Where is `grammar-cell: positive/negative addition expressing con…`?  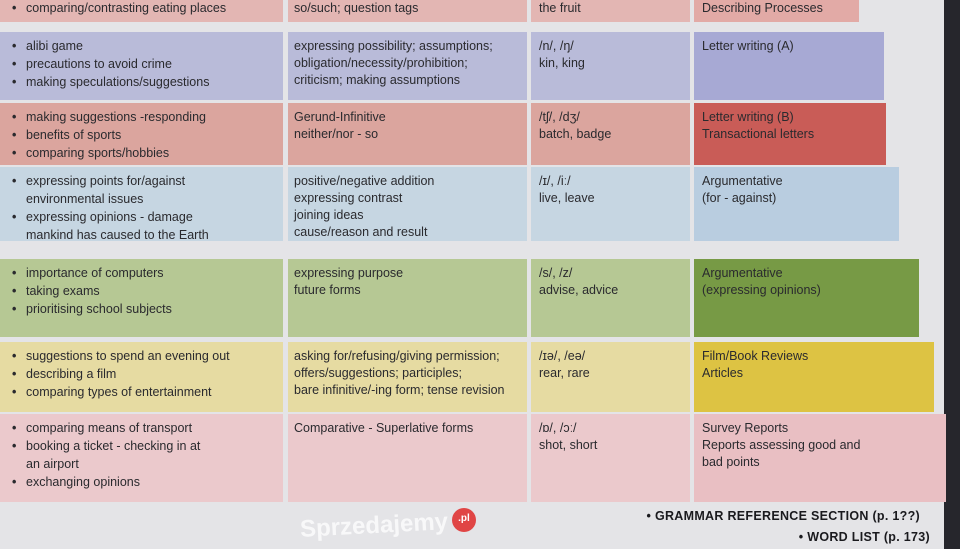
grammar-cell: positive/negative addition expressing con… is located at coordinates (407, 204).